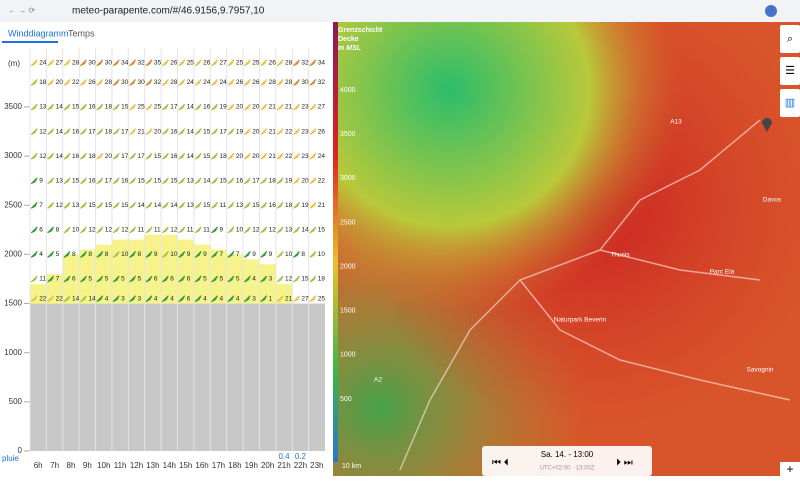  I want to click on chart-button, so click(790, 103).